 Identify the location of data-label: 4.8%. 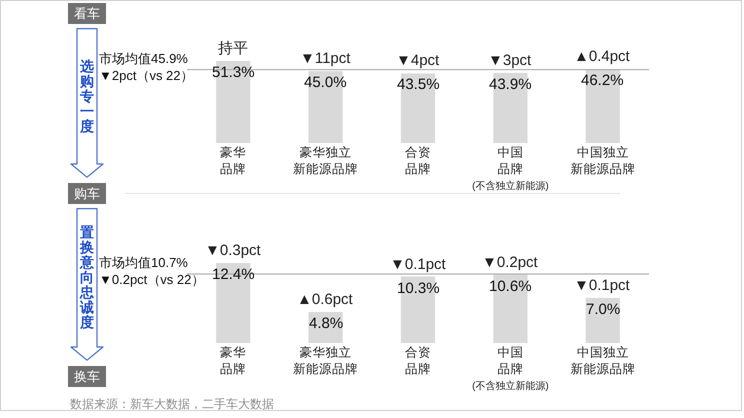
(326, 323).